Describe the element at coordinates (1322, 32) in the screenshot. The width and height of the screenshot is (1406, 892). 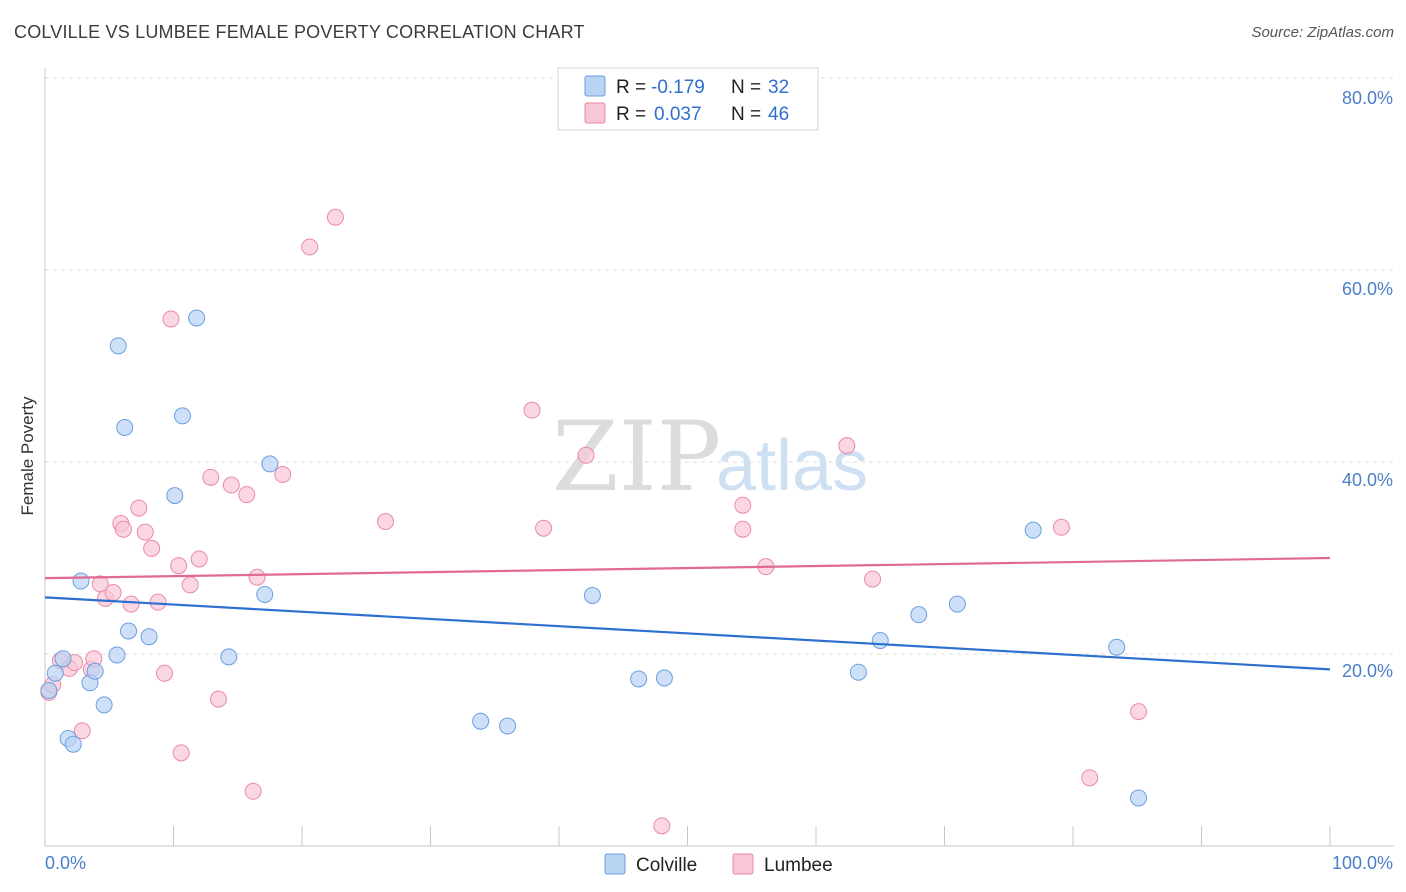
I see `source-credit: Source: ZipAtlas.com` at that location.